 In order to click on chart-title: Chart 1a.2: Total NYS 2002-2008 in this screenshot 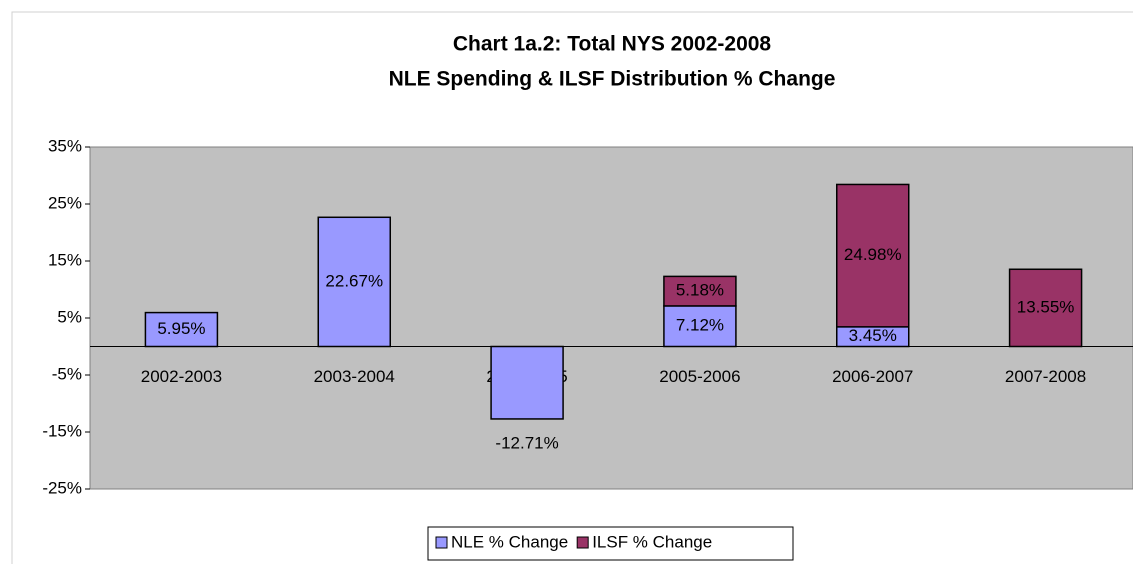, I will do `click(612, 44)`.